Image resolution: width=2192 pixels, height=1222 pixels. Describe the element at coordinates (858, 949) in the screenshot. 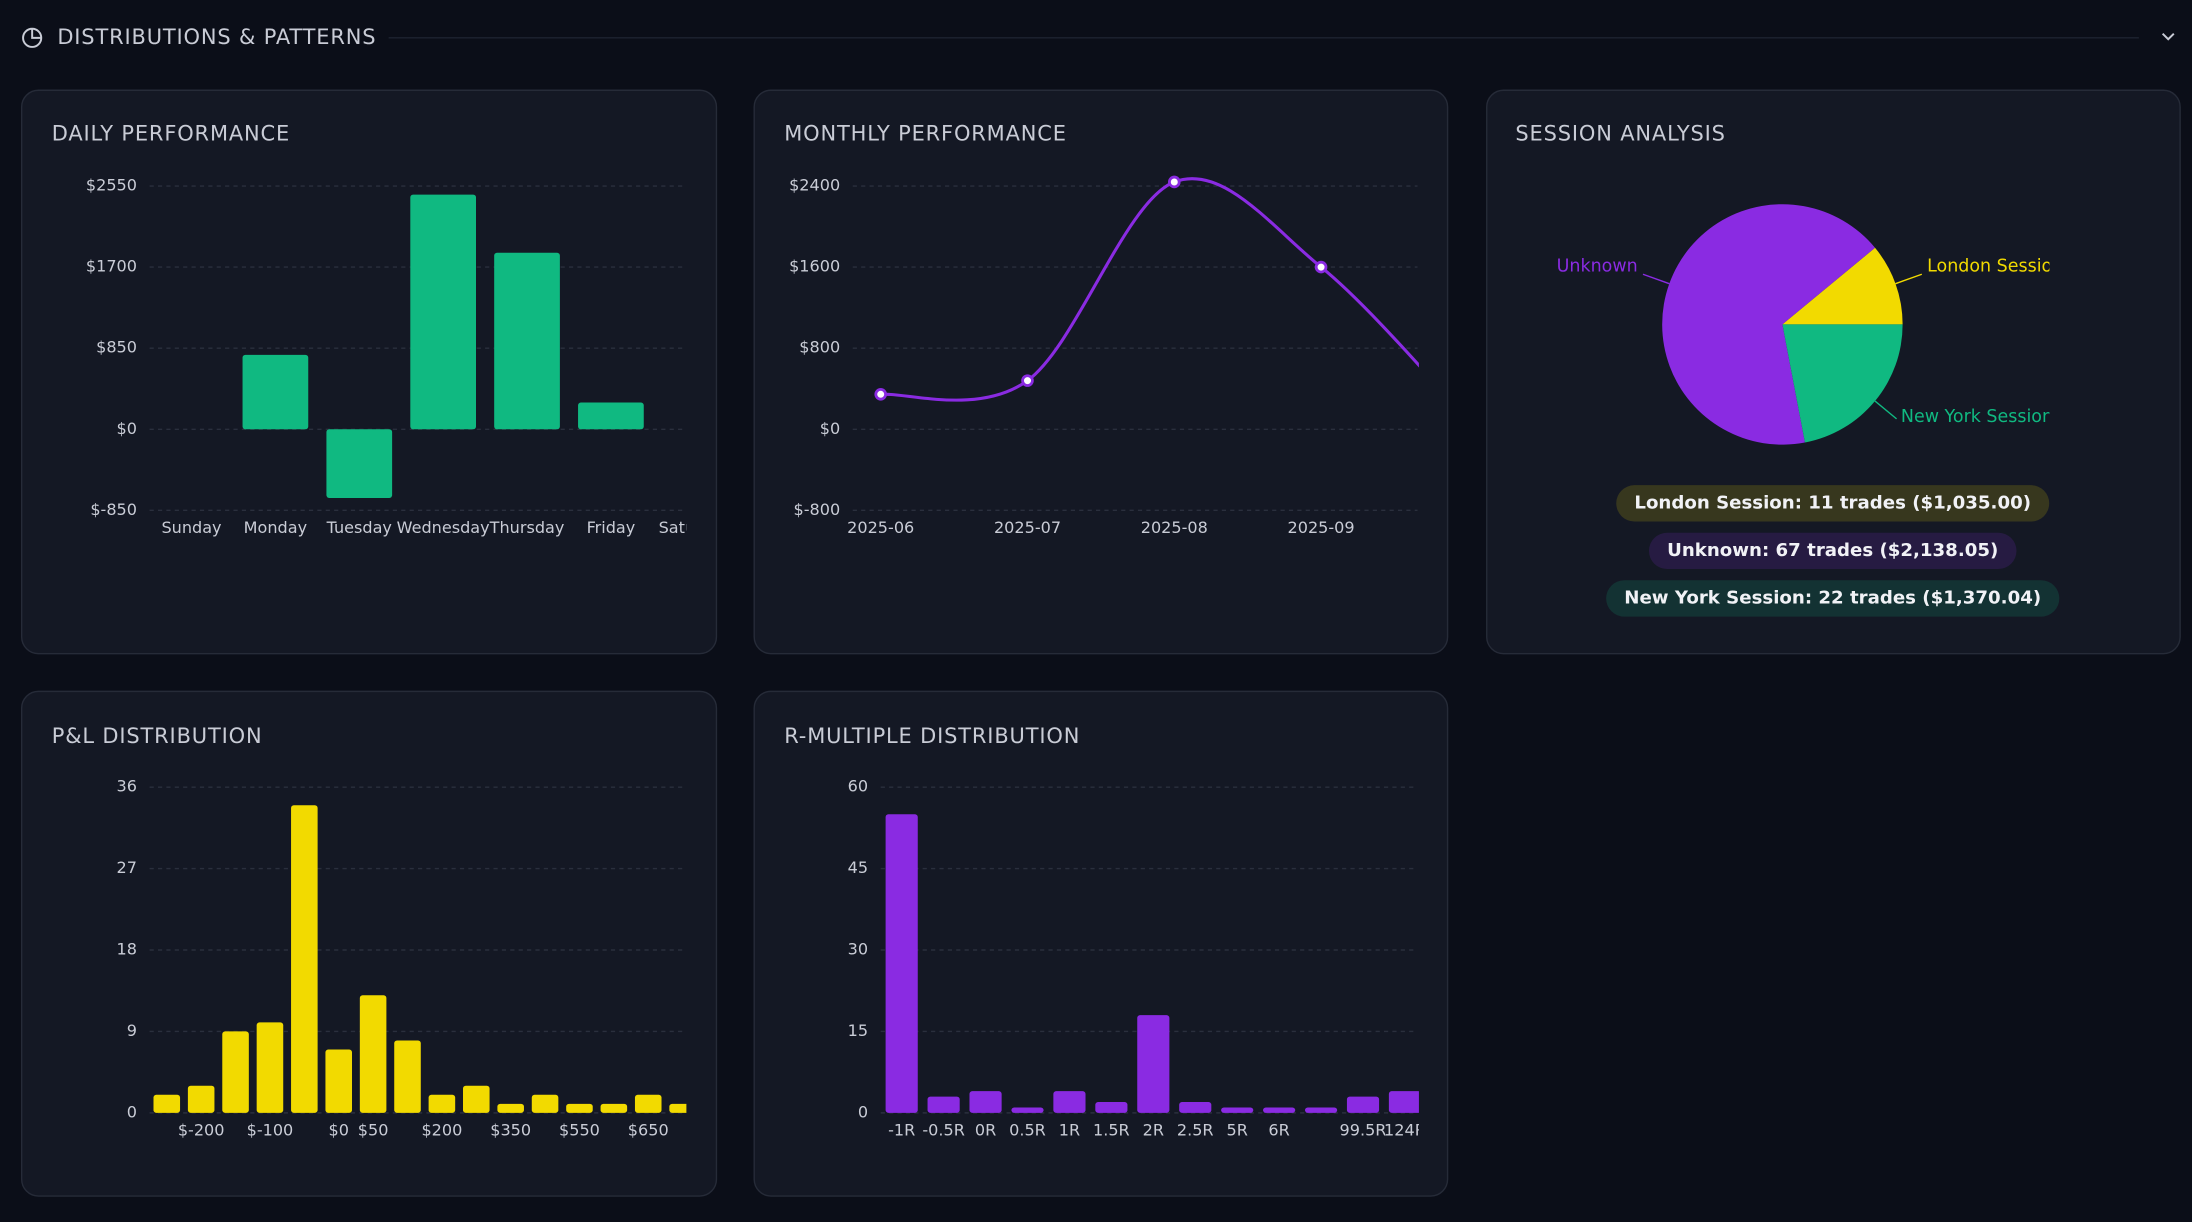

I see `y-tick-label: 30` at that location.